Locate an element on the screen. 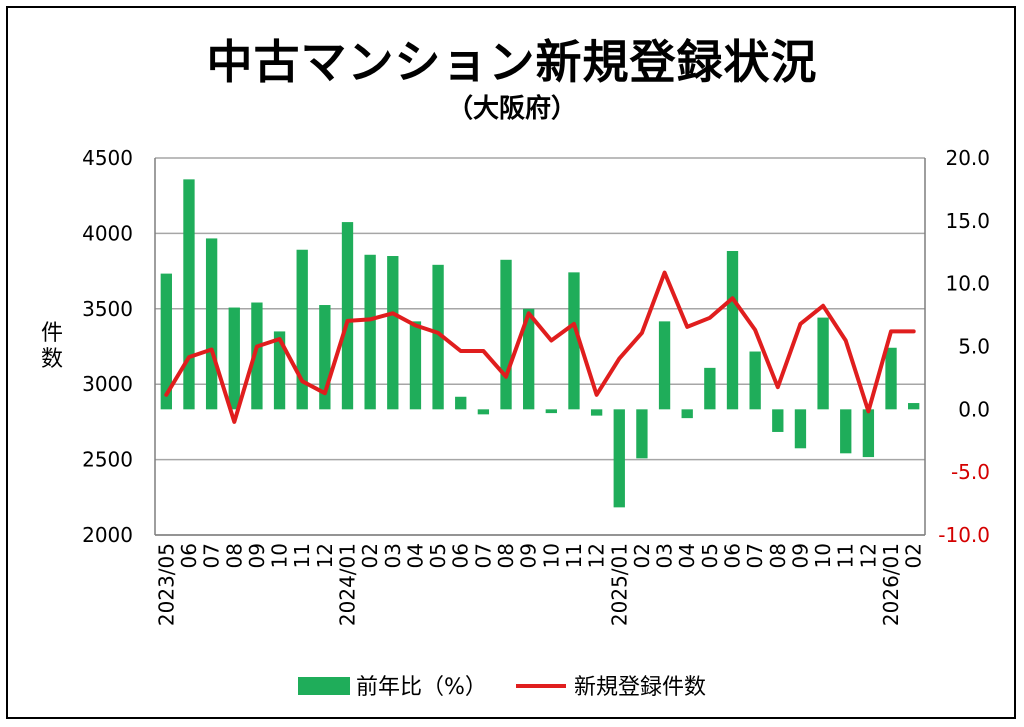 Image resolution: width=1024 pixels, height=727 pixels. left-tick-label: 4500 is located at coordinates (107, 158).